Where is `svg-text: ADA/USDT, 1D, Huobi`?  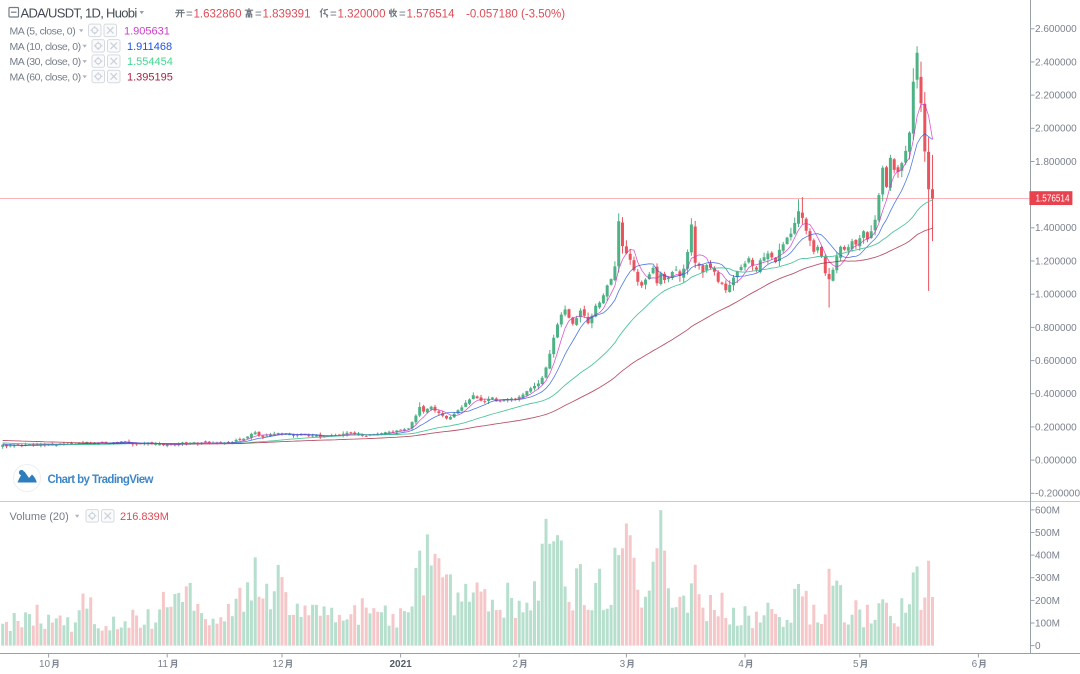
svg-text: ADA/USDT, 1D, Huobi is located at coordinates (79, 13).